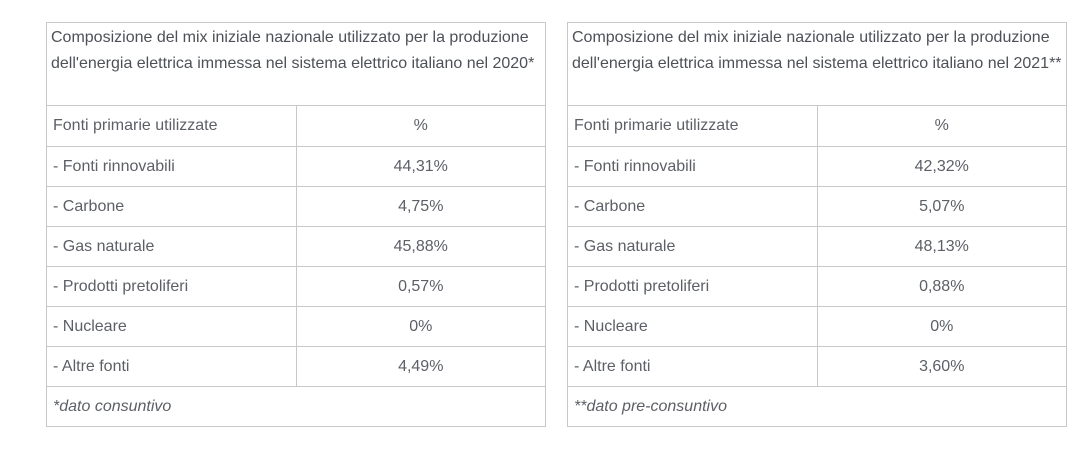 Image resolution: width=1089 pixels, height=461 pixels. What do you see at coordinates (420, 206) in the screenshot?
I see `row-value: 4,75%` at bounding box center [420, 206].